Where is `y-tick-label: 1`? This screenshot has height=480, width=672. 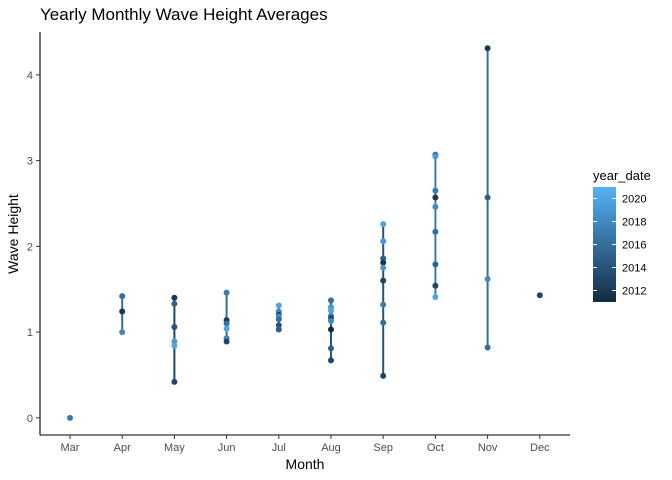 y-tick-label: 1 is located at coordinates (30, 333).